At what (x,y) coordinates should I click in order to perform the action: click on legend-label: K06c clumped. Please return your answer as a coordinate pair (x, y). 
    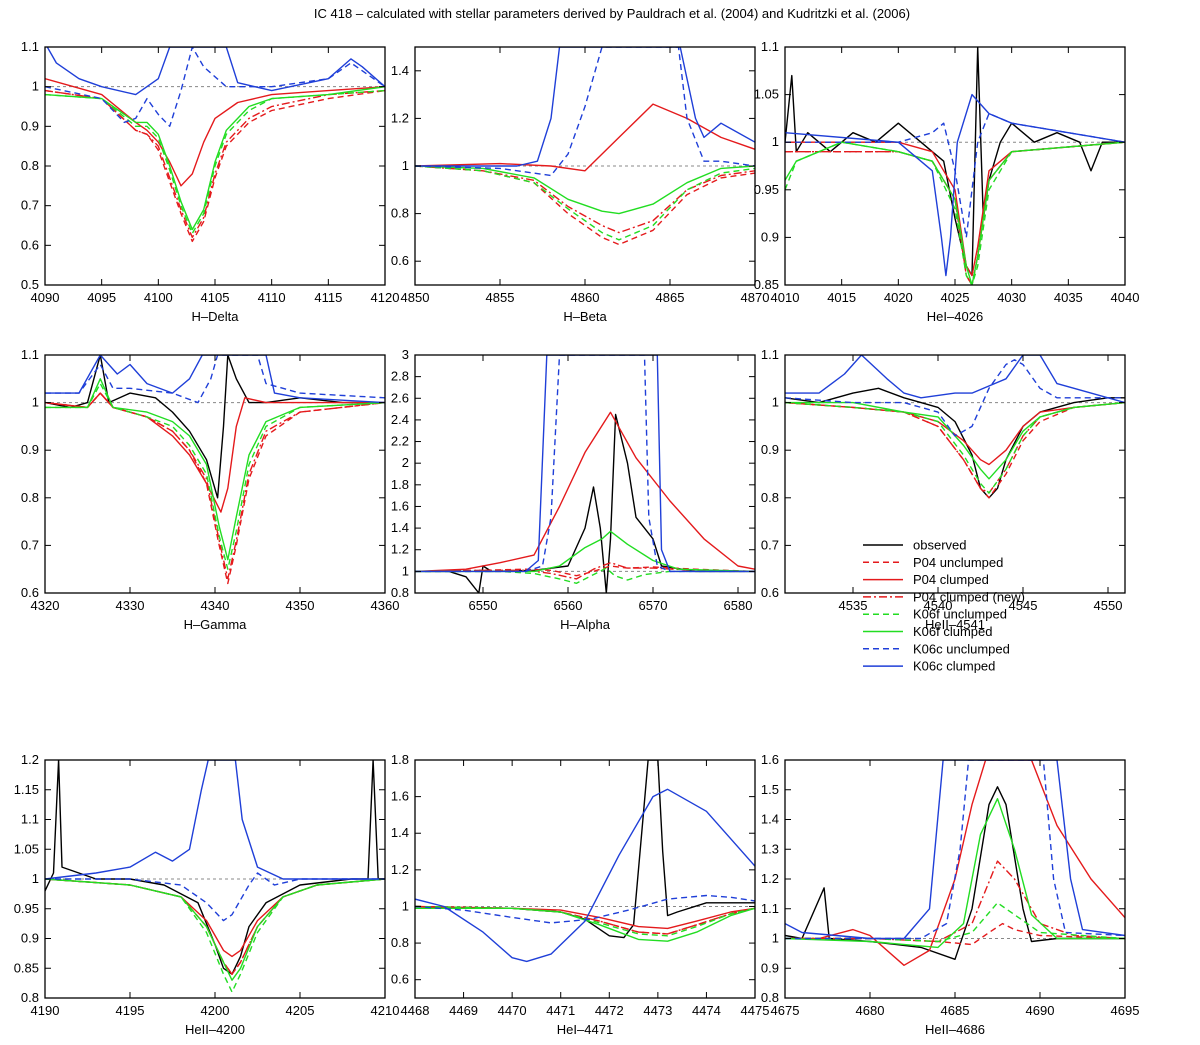
    Looking at the image, I should click on (954, 666).